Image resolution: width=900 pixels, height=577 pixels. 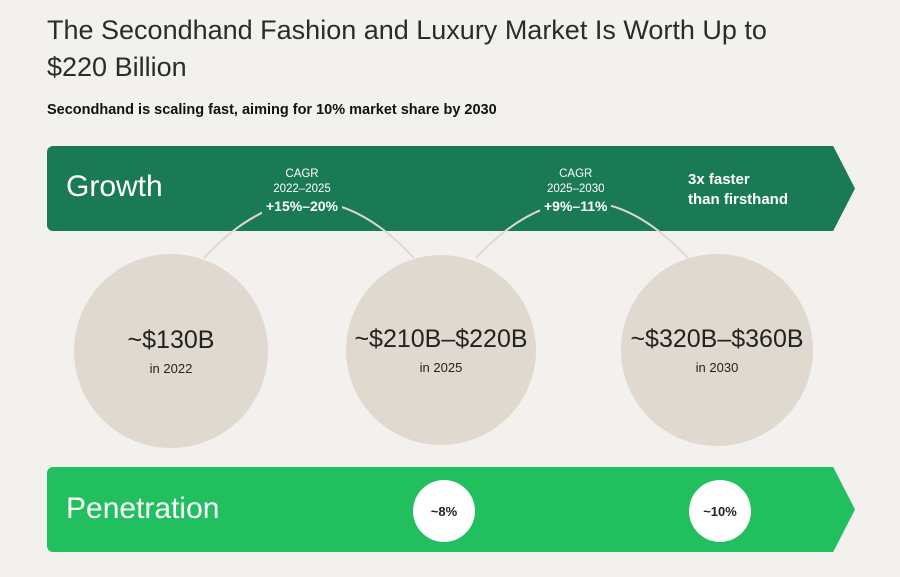 What do you see at coordinates (576, 206) in the screenshot?
I see `cagr-value: +9%–11%` at bounding box center [576, 206].